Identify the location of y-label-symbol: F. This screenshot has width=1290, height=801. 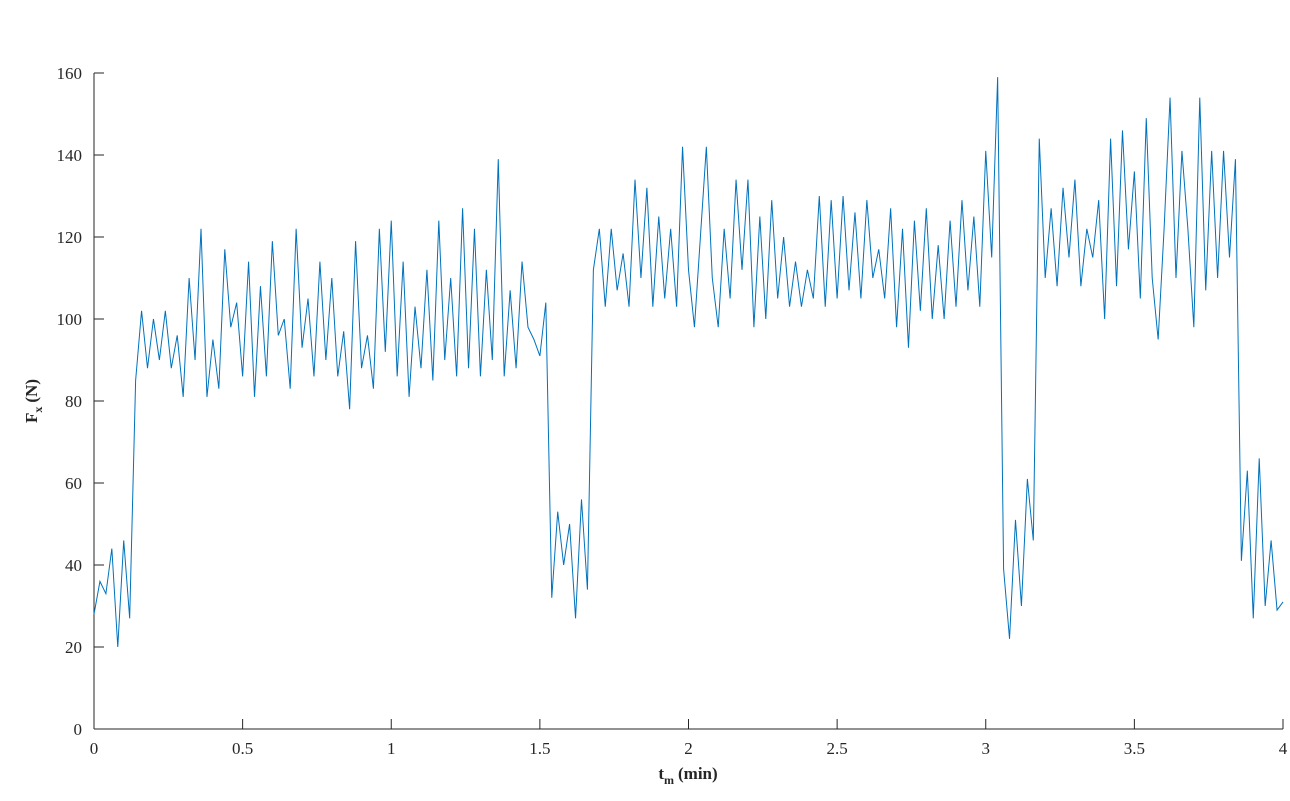
(31, 418).